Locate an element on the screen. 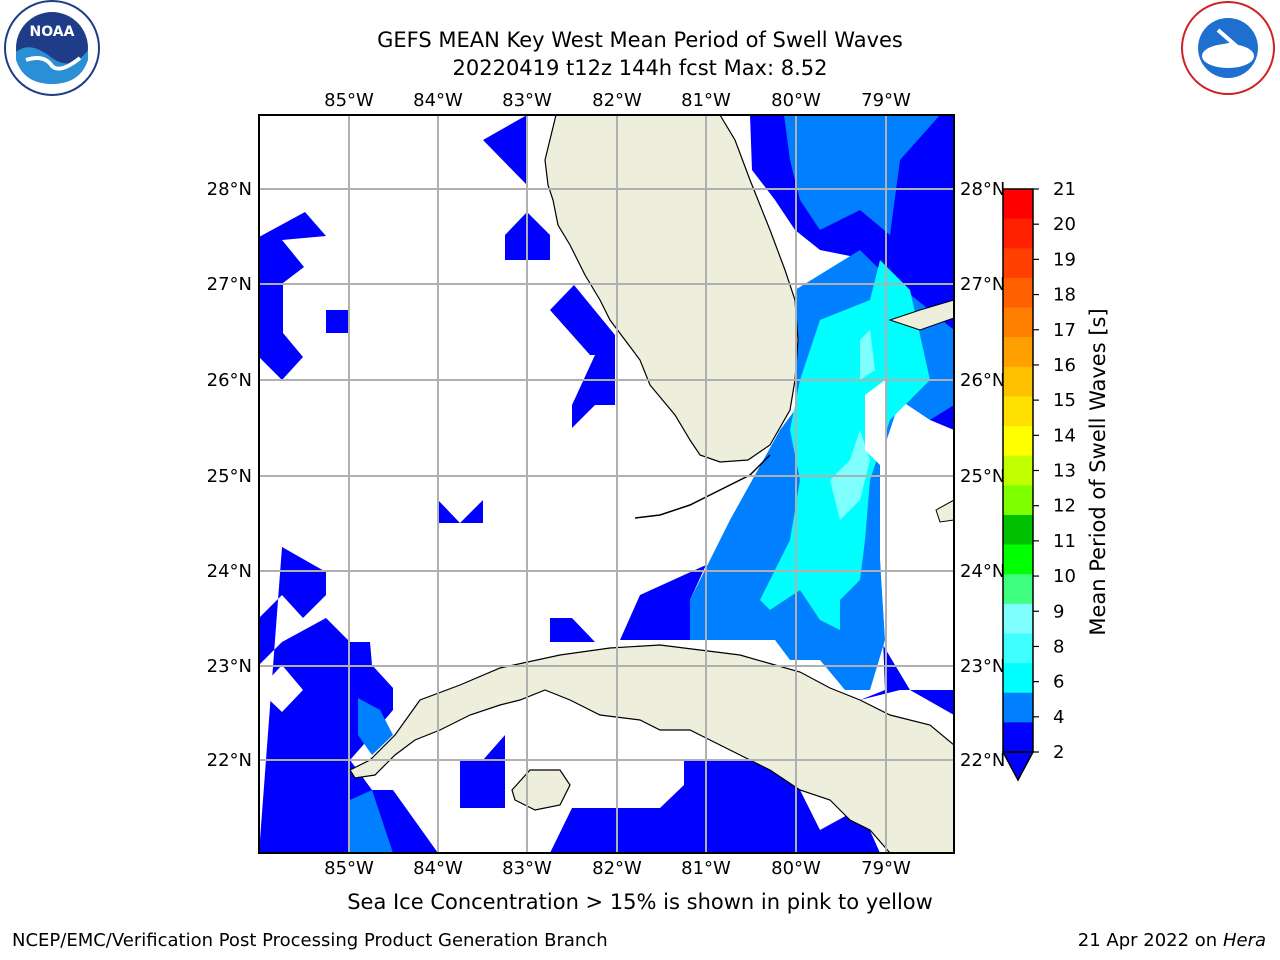  colorbar-tick-label: 4 is located at coordinates (1058, 717).